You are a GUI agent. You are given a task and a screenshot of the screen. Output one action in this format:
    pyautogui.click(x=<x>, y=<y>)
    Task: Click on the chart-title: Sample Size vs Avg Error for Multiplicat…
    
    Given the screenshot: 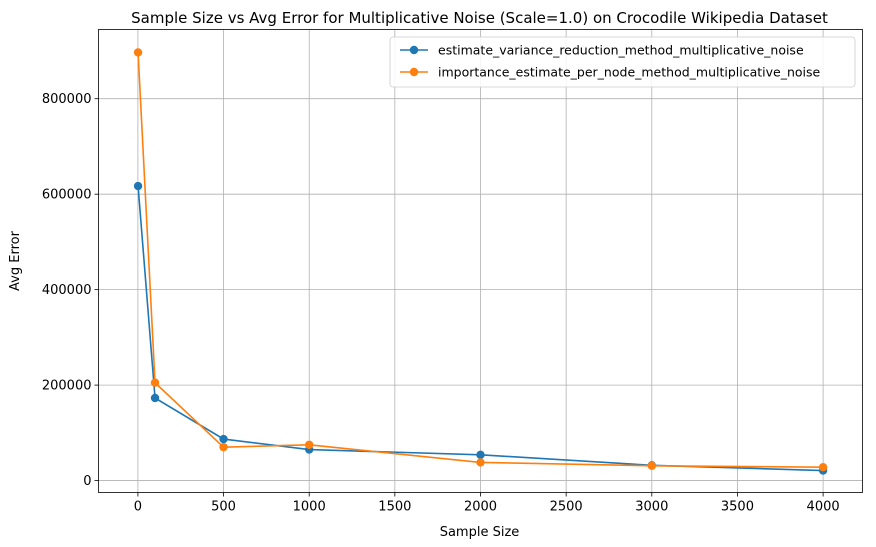 What is the action you would take?
    pyautogui.click(x=479, y=18)
    